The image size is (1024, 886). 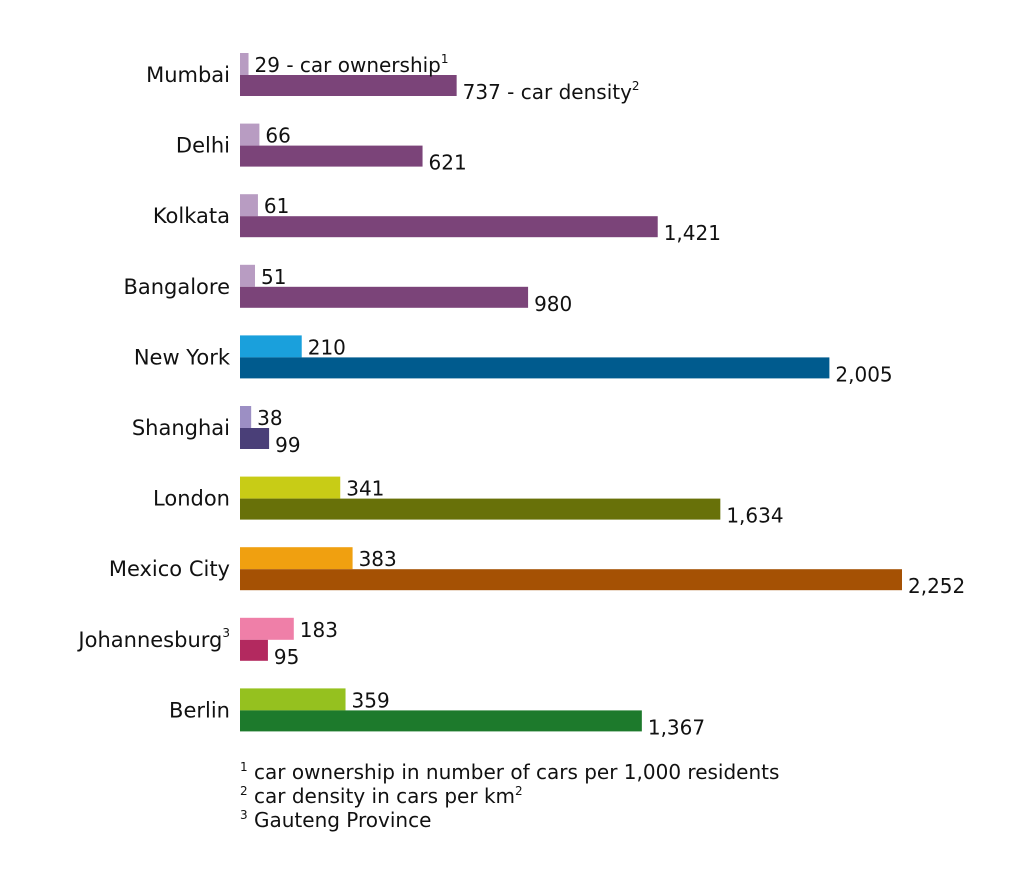 I want to click on footnote-3-ref: 3, so click(x=244, y=815).